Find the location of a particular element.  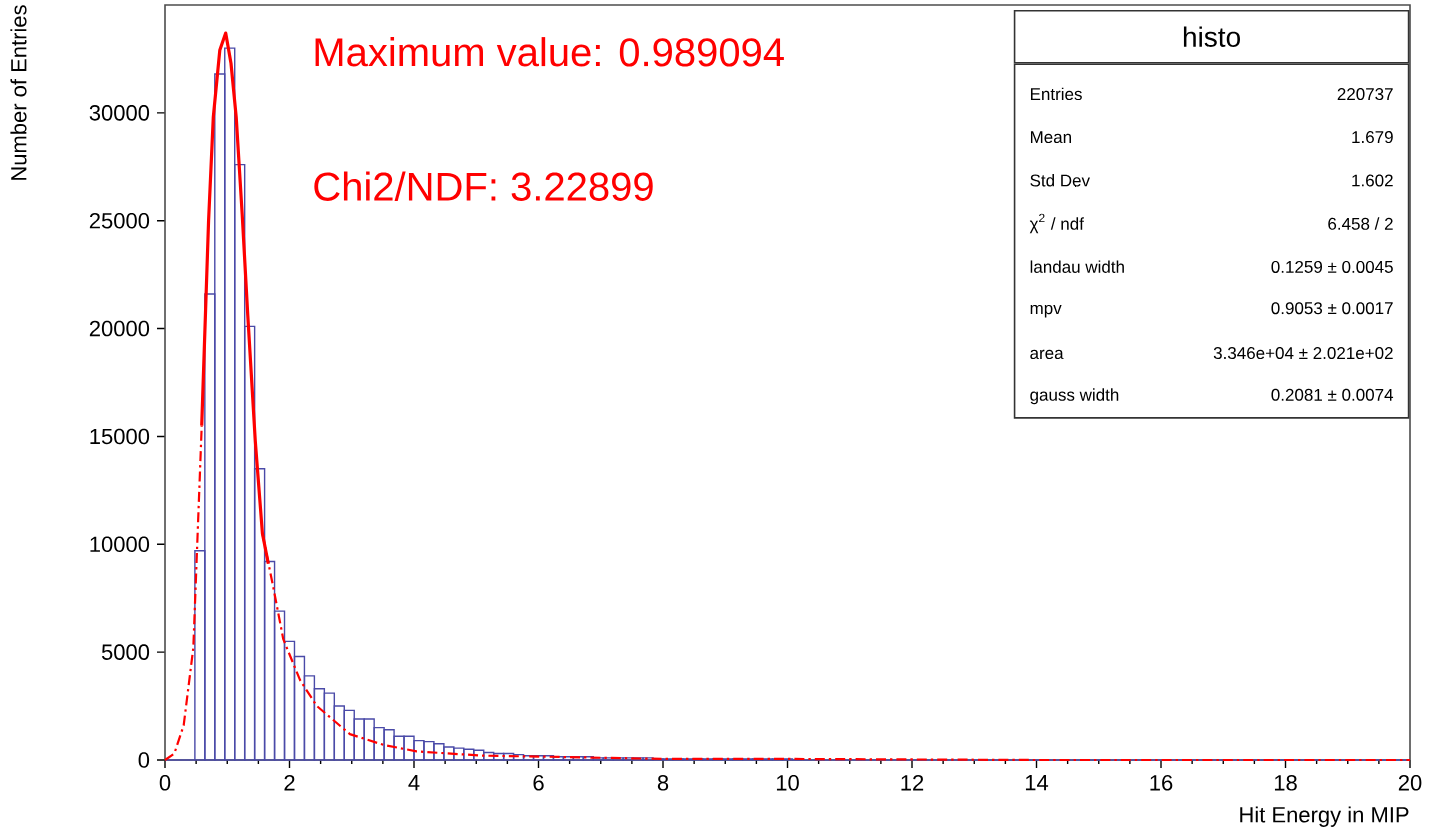

x-tick-label: 12 is located at coordinates (912, 783).